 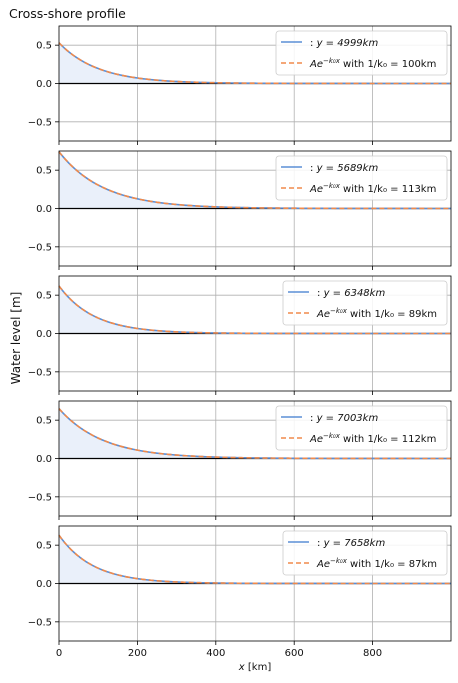 What do you see at coordinates (294, 653) in the screenshot?
I see `x-tick-label: 600` at bounding box center [294, 653].